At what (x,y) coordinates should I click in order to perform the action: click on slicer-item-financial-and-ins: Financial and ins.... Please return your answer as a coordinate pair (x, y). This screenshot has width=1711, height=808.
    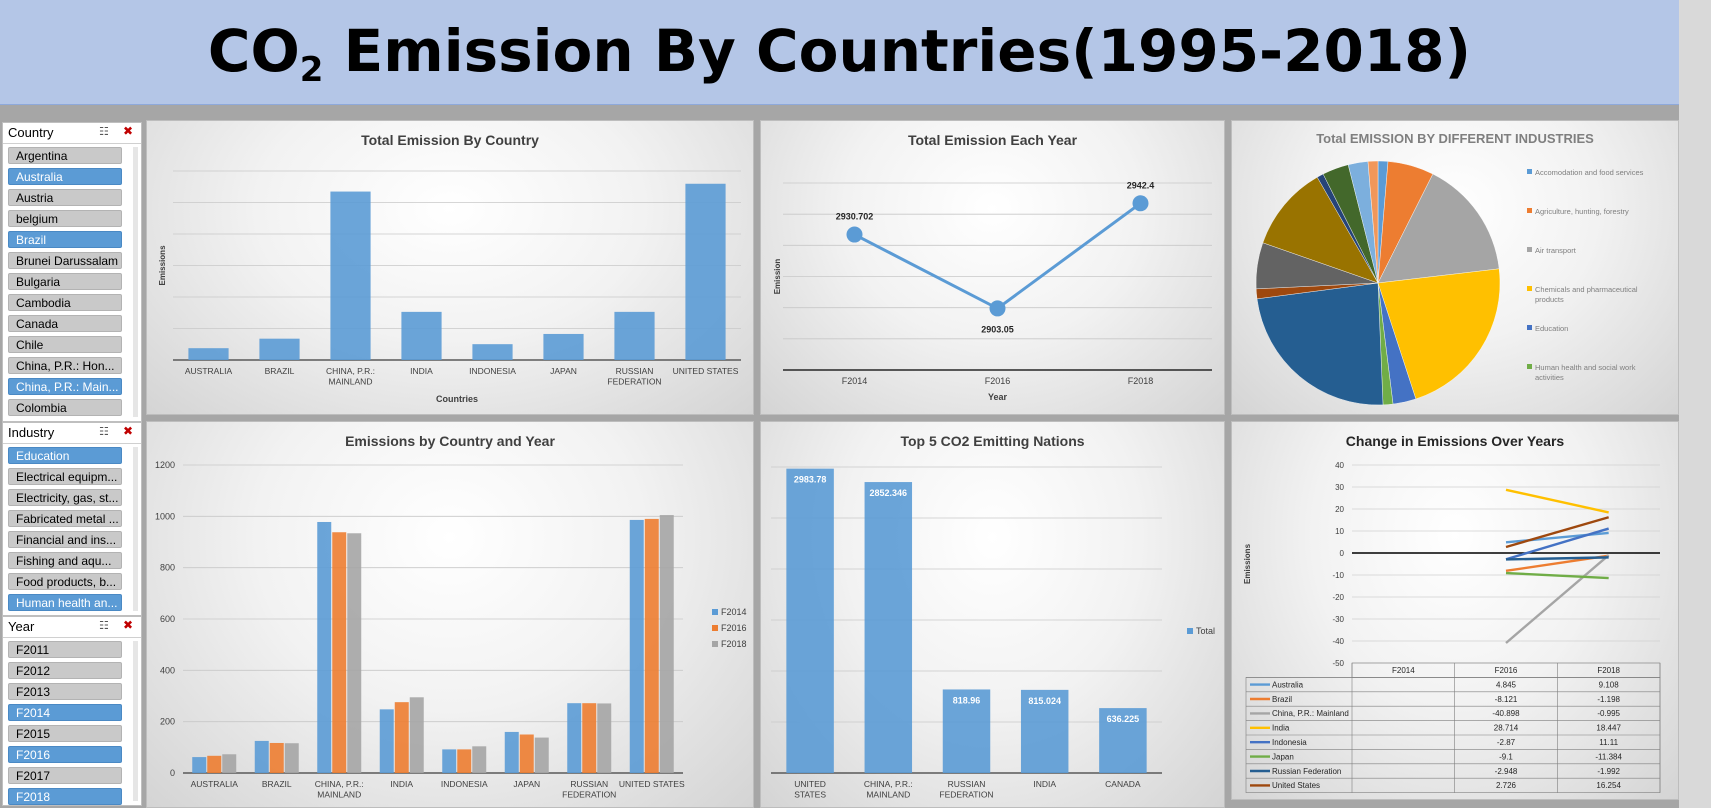
    Looking at the image, I should click on (65, 539).